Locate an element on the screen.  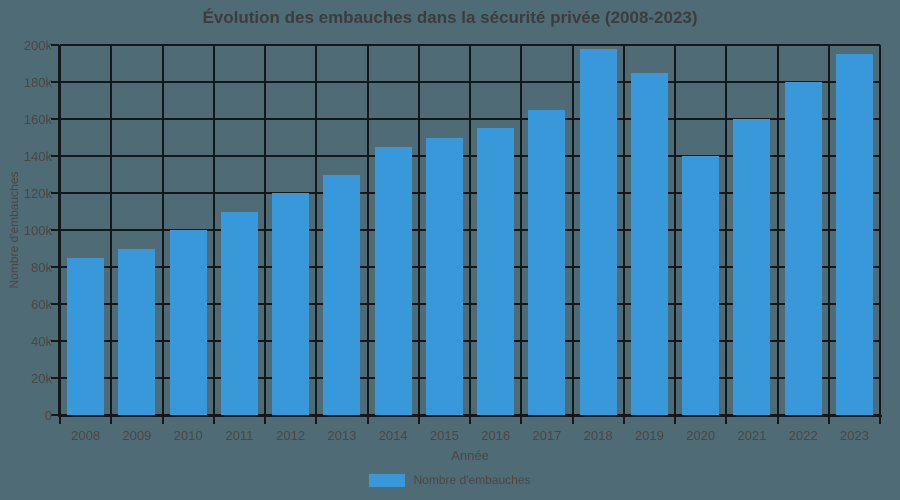
x-tick-label: 2018 is located at coordinates (598, 435).